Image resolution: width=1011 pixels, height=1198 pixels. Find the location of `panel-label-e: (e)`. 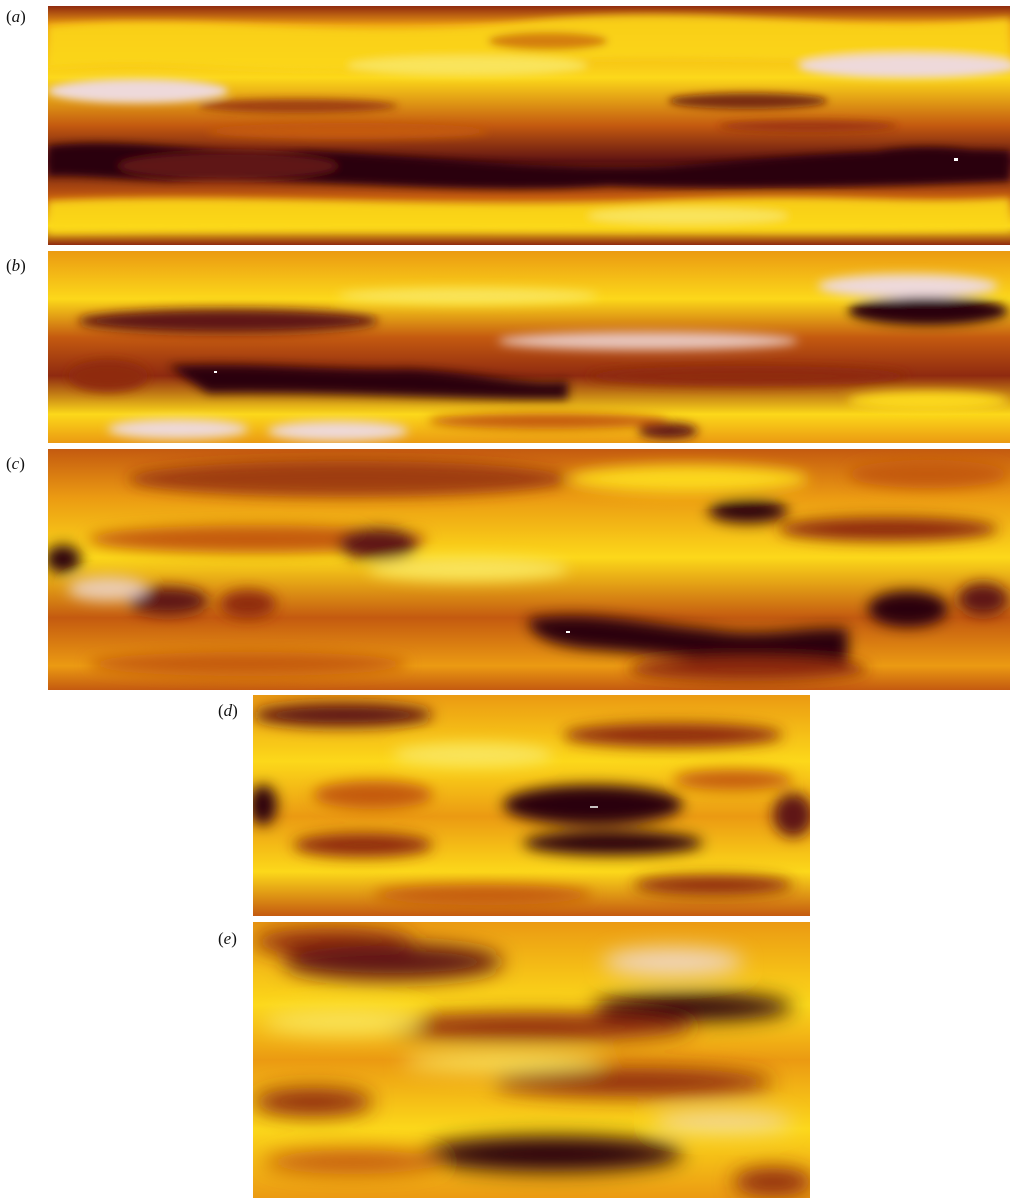

panel-label-e: (e) is located at coordinates (227, 938).